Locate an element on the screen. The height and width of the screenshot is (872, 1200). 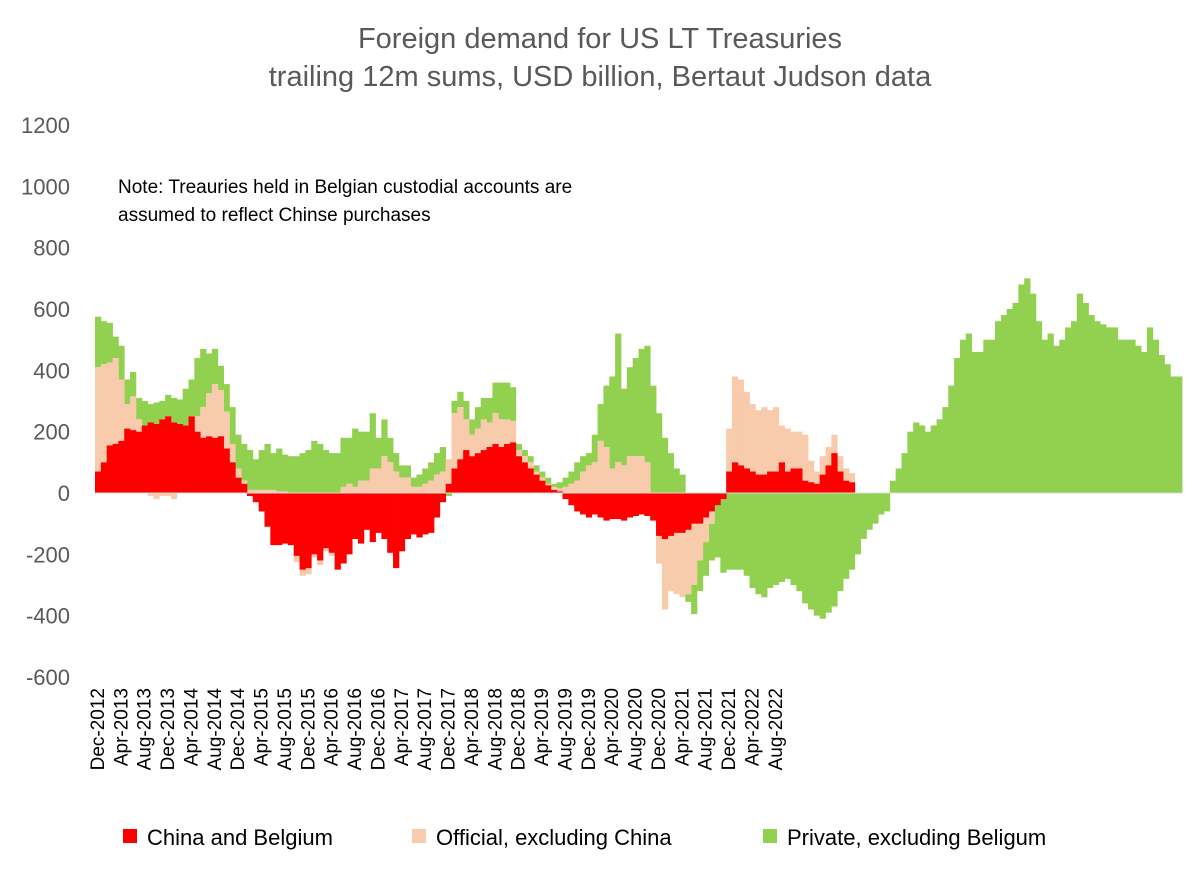
x-tick-label: Apr-2019 is located at coordinates (542, 727).